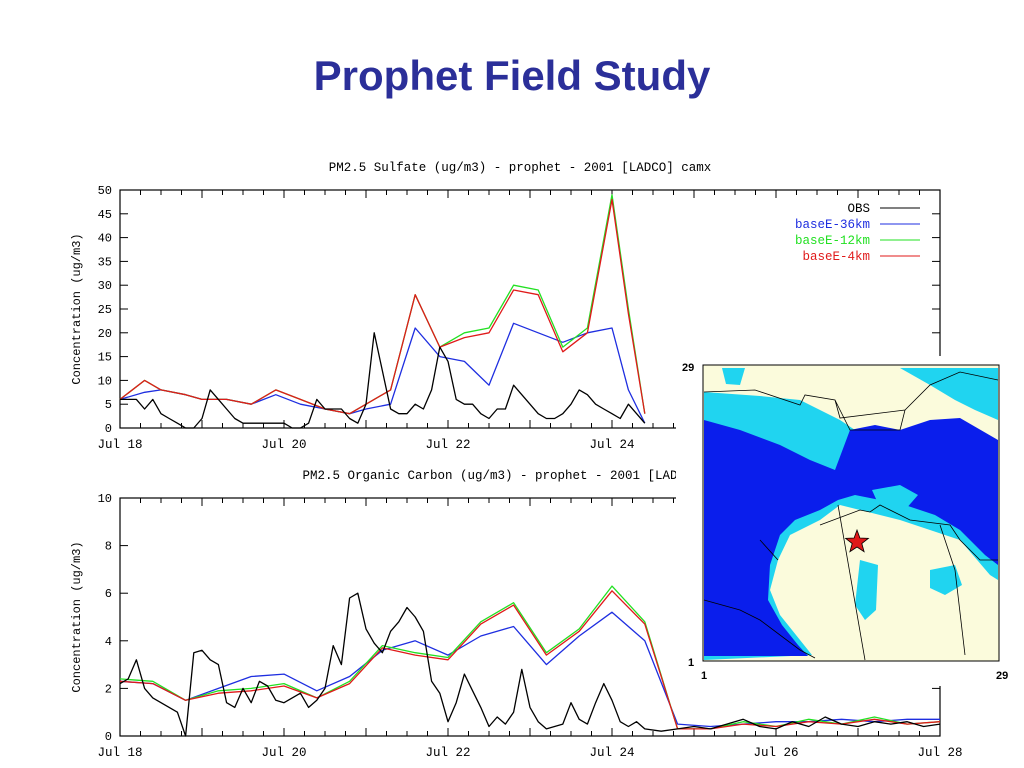 The height and width of the screenshot is (768, 1024). I want to click on map-concentration-light-spot2, so click(946, 580).